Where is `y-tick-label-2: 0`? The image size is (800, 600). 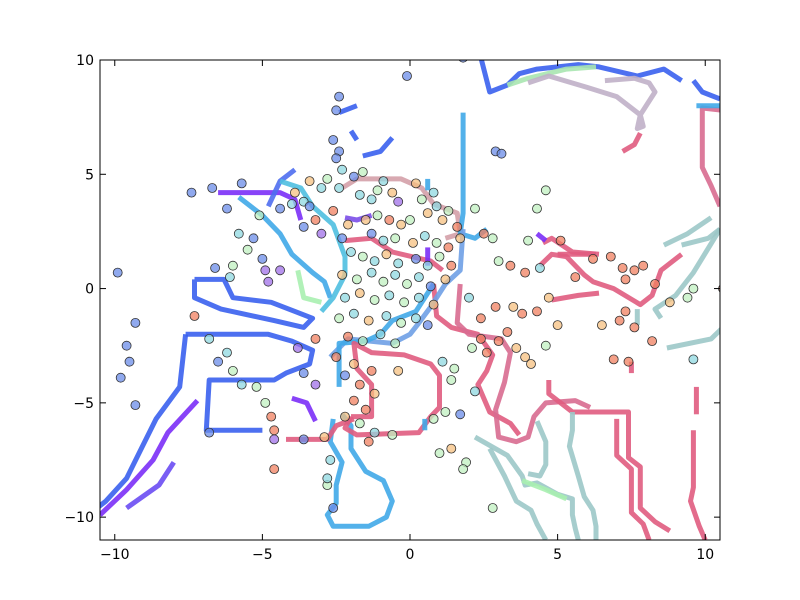
y-tick-label-2: 0 is located at coordinates (89, 290).